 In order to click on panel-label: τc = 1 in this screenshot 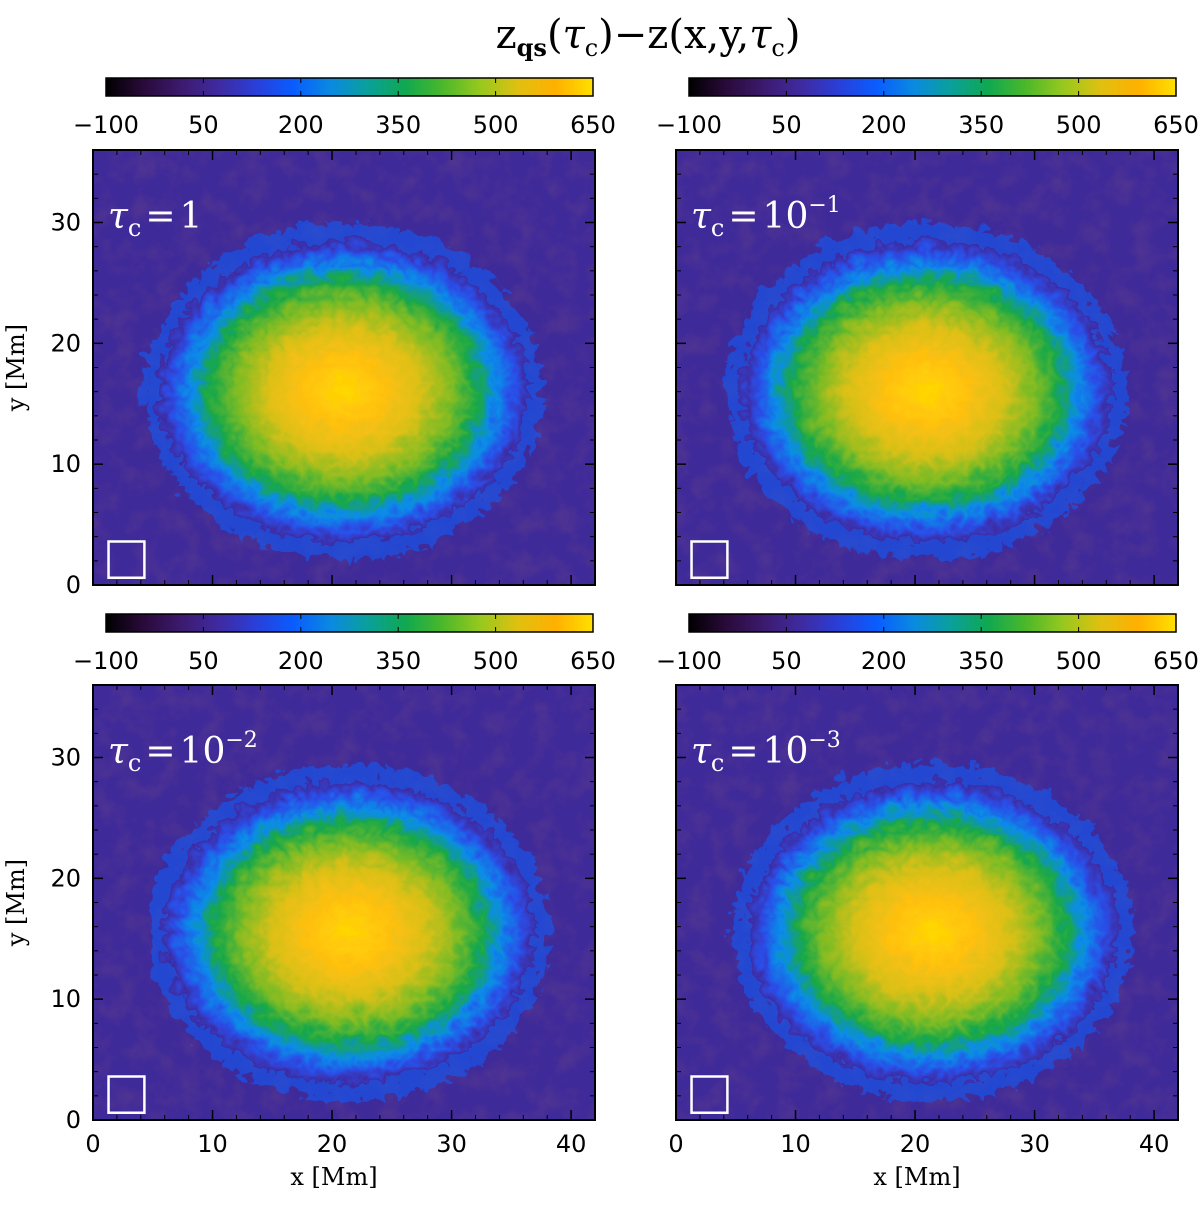, I will do `click(155, 219)`.